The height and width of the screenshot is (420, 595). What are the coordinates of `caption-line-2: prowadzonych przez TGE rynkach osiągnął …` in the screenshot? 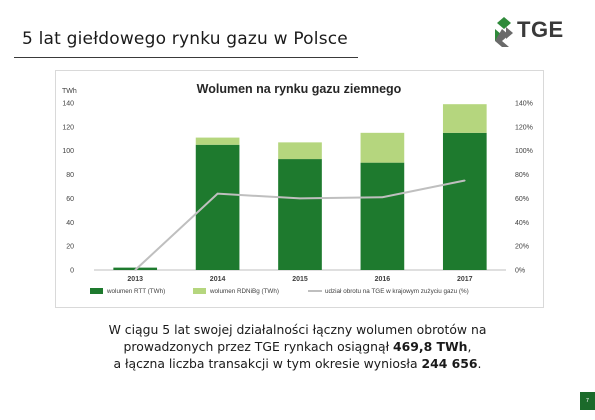 It's located at (297, 346).